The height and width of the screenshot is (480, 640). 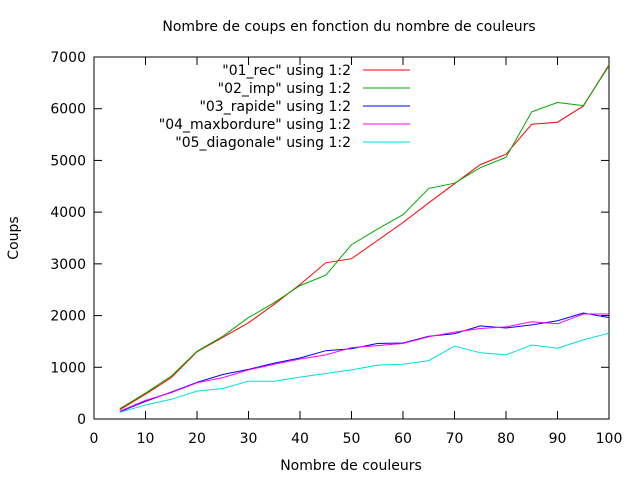 I want to click on x-tick-label: 60, so click(x=403, y=439).